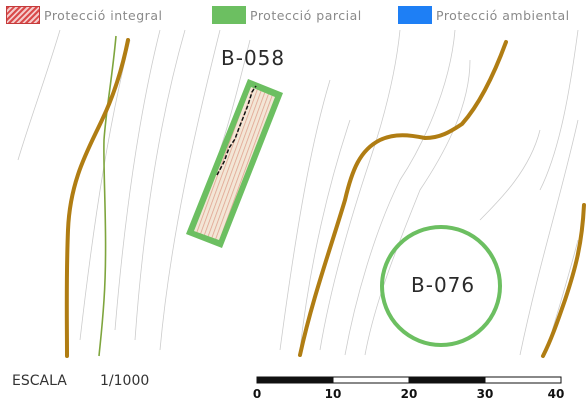 The height and width of the screenshot is (403, 587). I want to click on footpath-line, so click(107, 196).